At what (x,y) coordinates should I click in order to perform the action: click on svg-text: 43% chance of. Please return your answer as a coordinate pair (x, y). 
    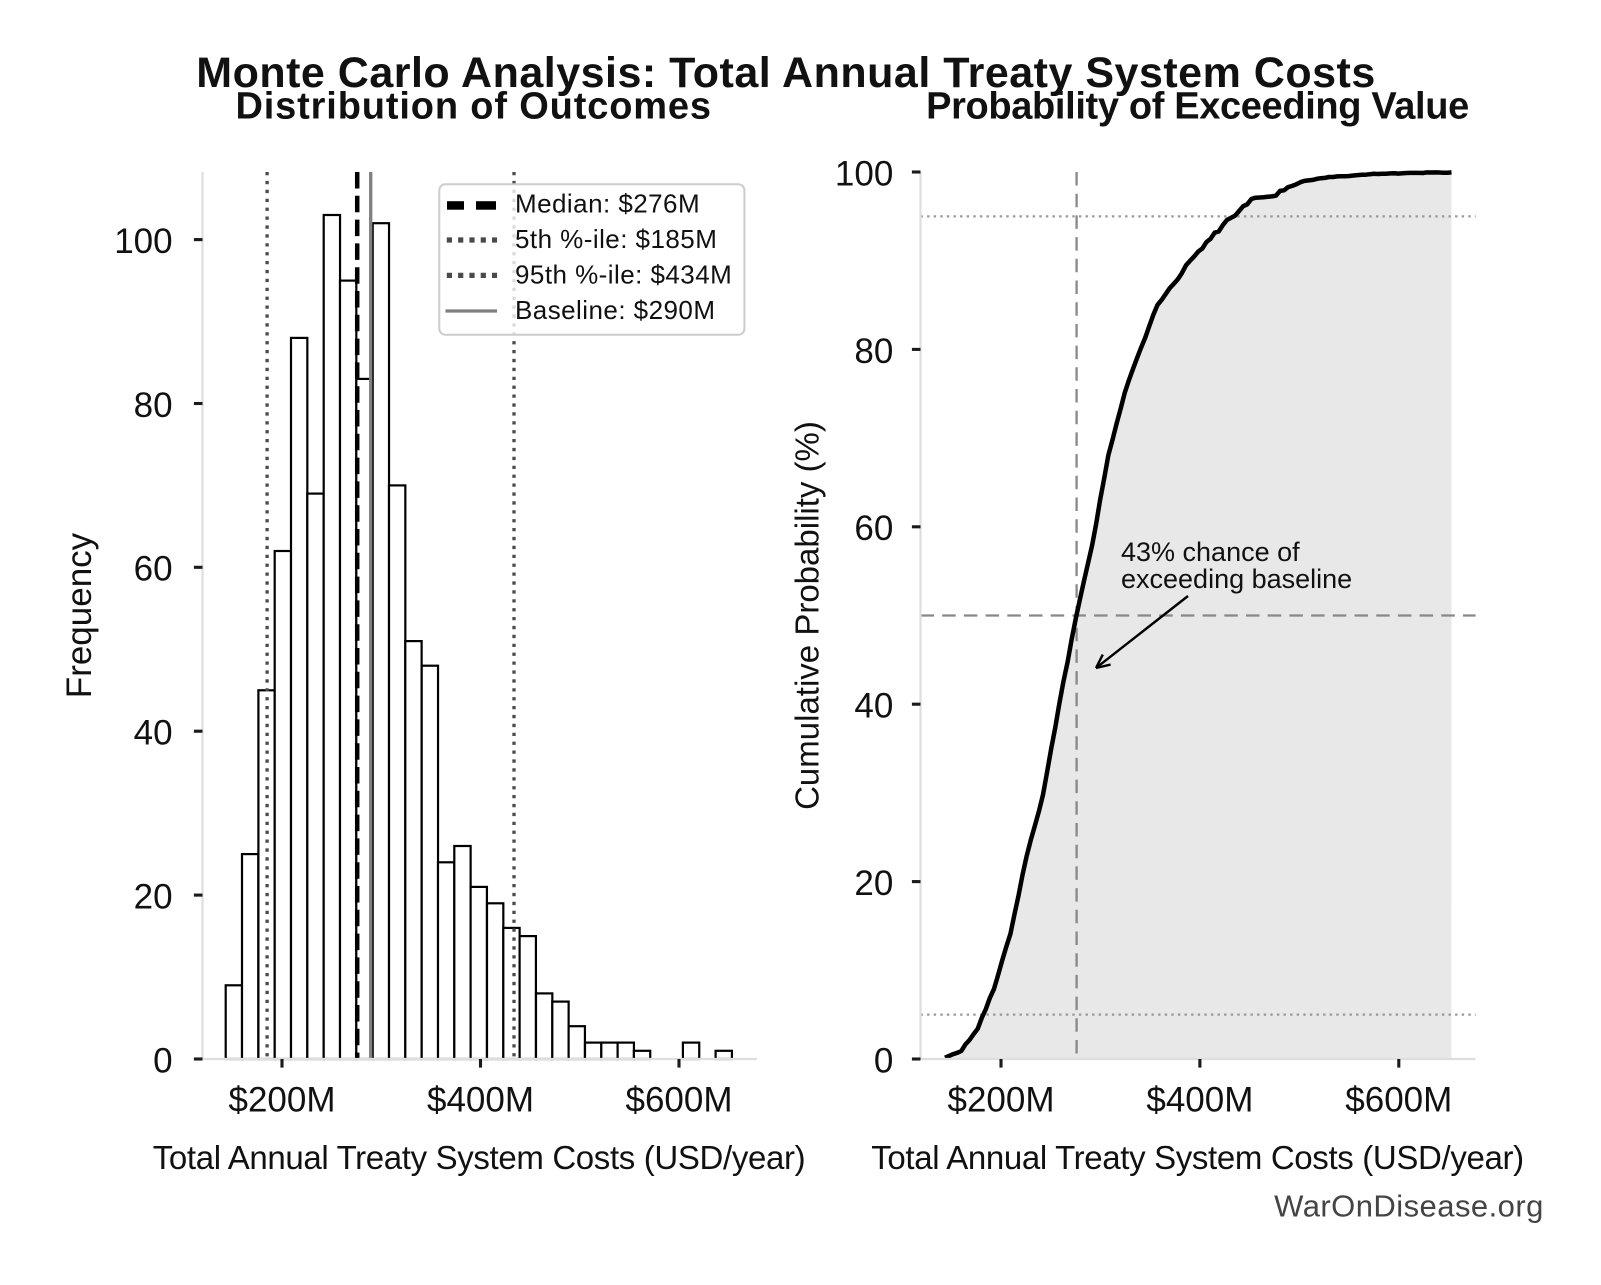
    Looking at the image, I should click on (1210, 552).